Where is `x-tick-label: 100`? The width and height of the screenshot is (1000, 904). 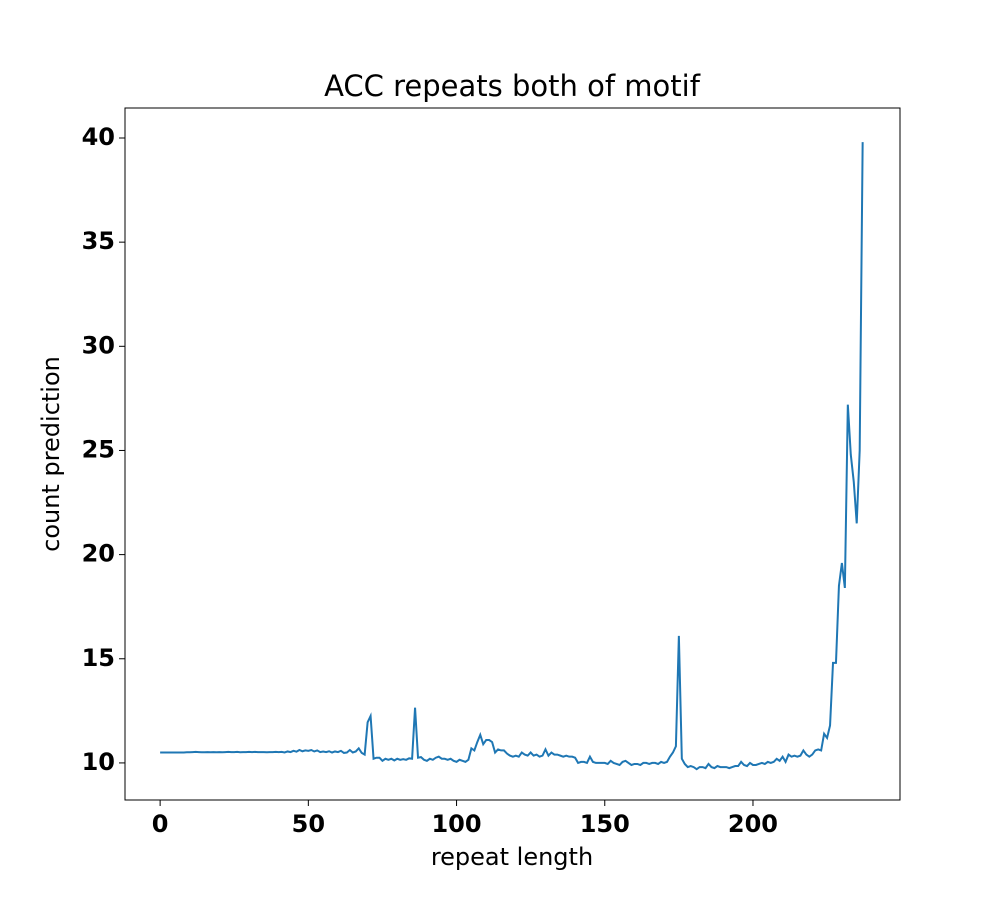 x-tick-label: 100 is located at coordinates (456, 824).